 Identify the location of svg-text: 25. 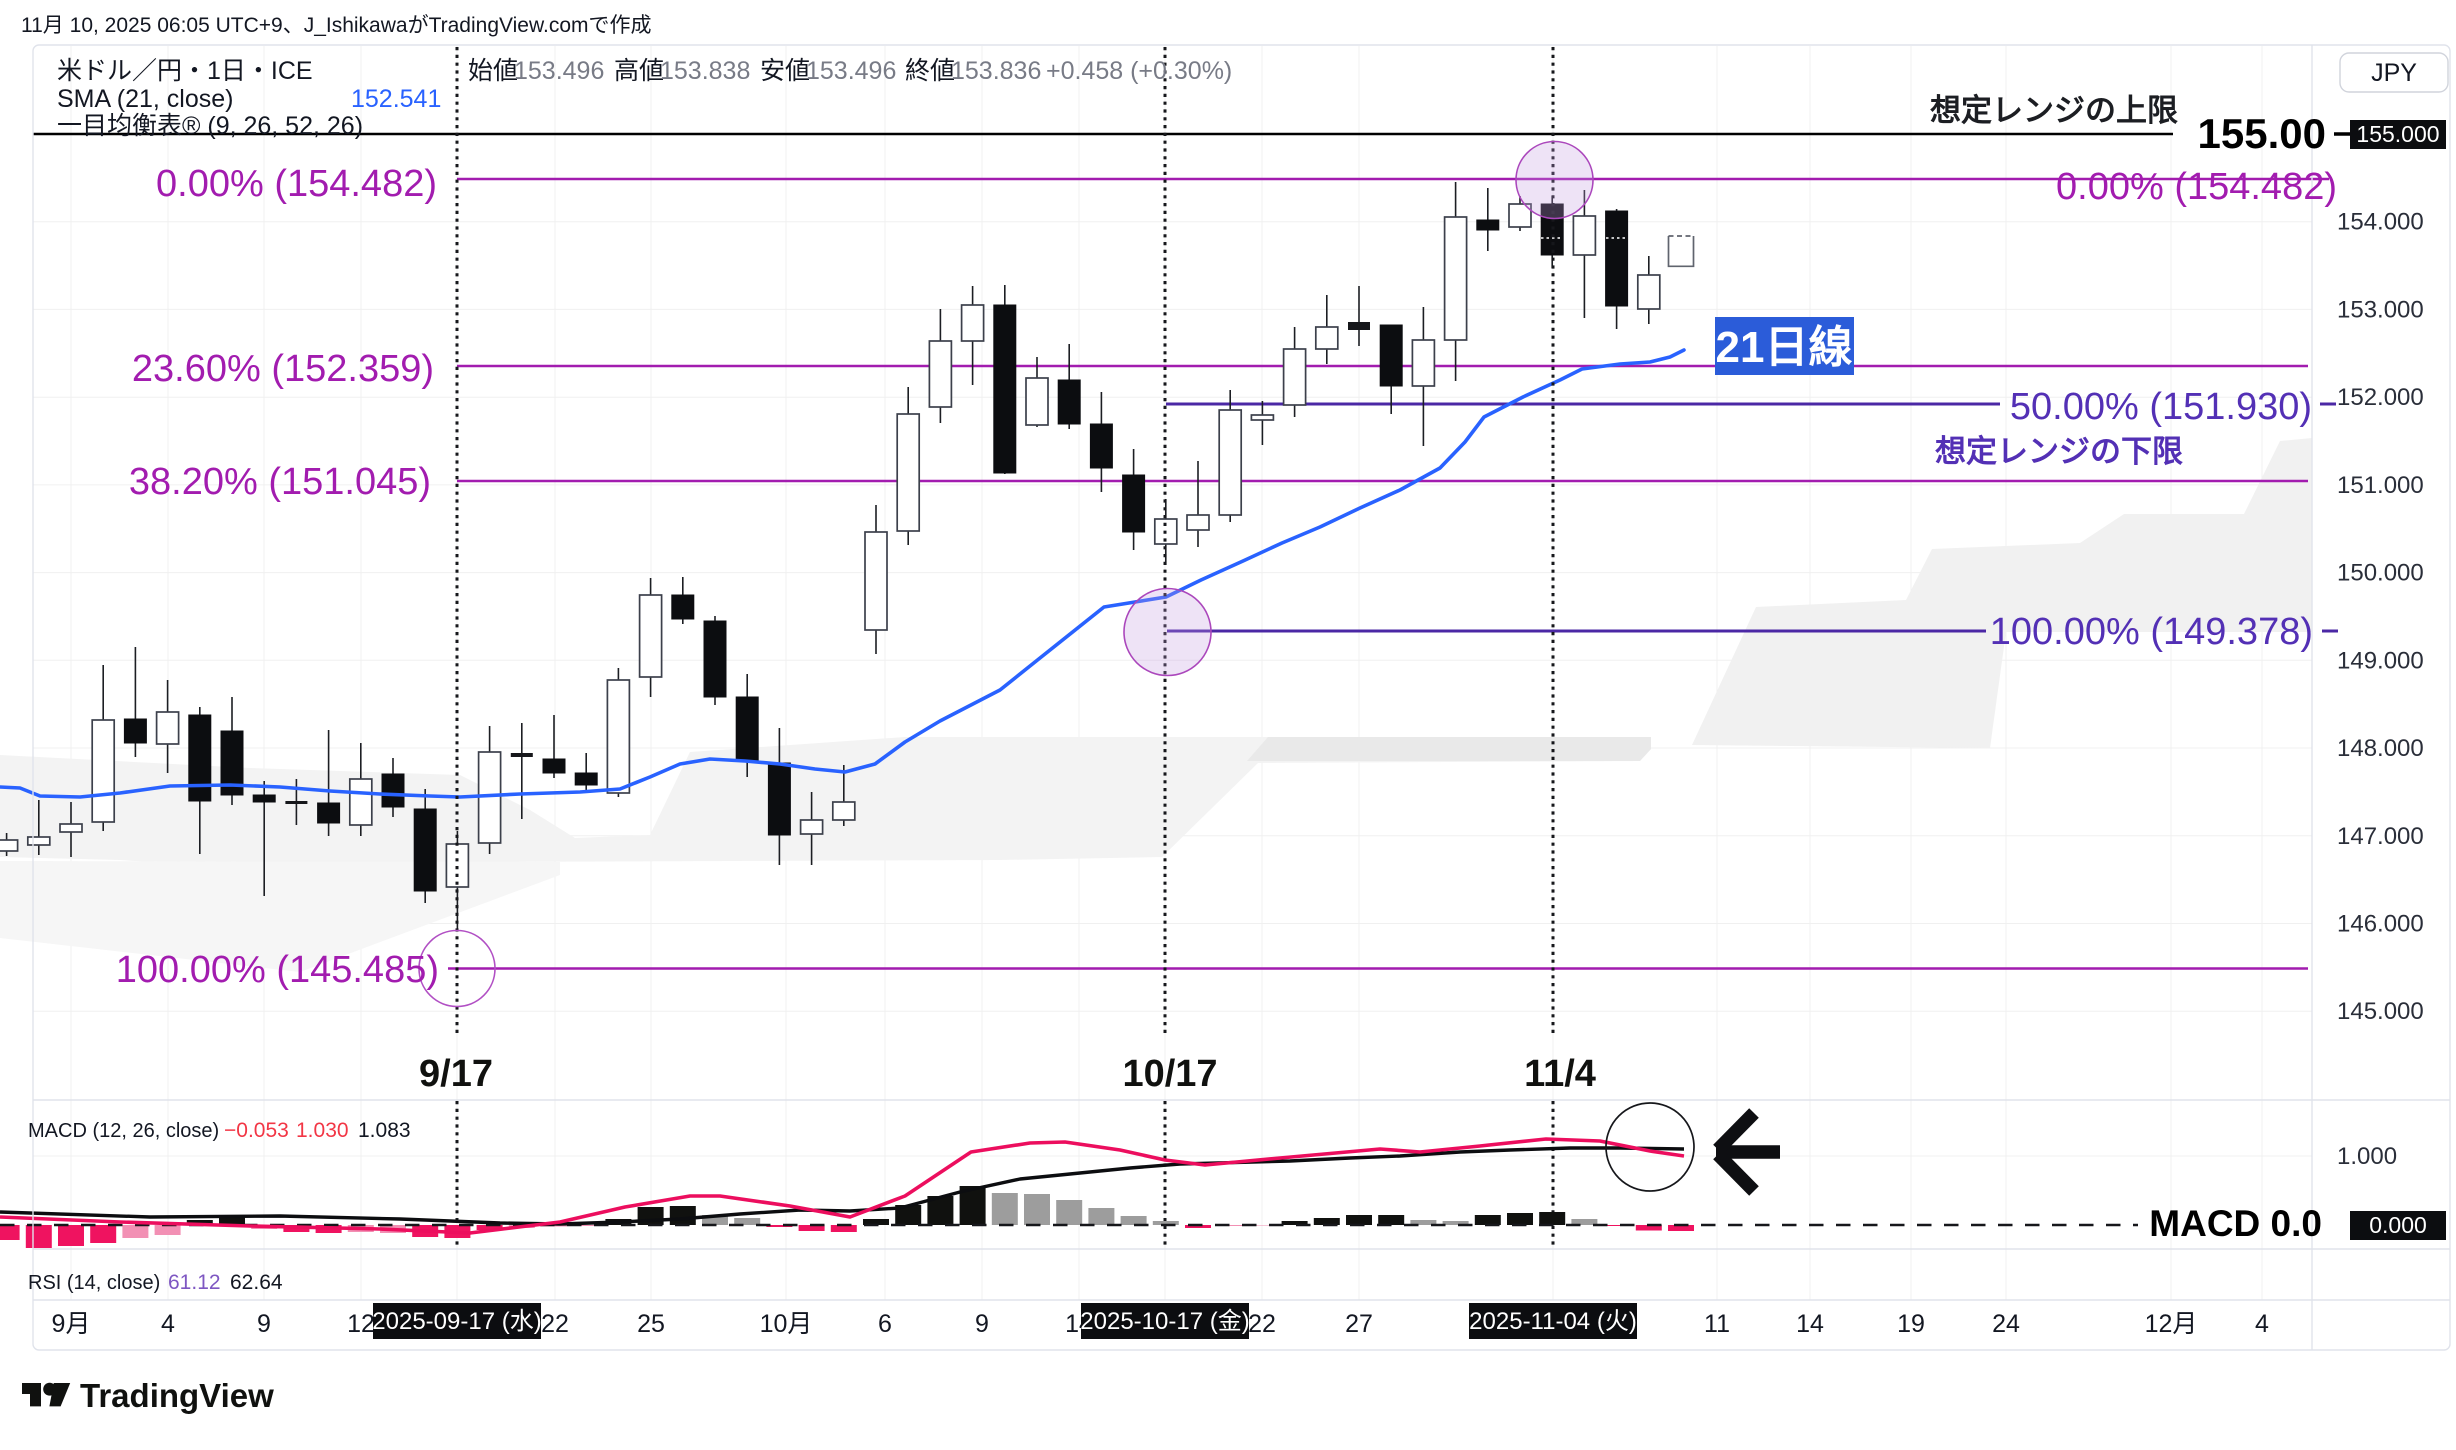
(651, 1324).